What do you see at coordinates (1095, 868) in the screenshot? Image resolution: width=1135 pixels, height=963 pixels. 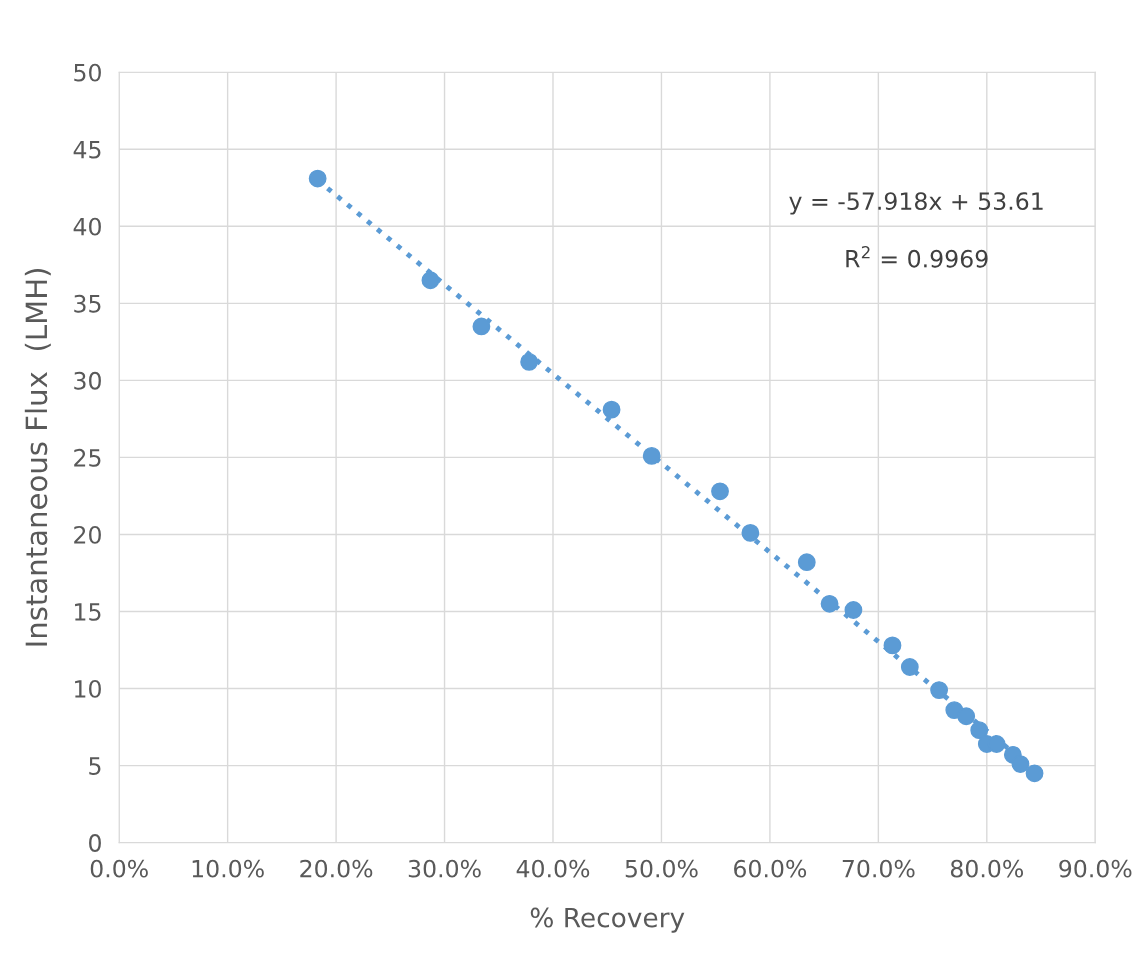 I see `x-tick-label: 90.0%` at bounding box center [1095, 868].